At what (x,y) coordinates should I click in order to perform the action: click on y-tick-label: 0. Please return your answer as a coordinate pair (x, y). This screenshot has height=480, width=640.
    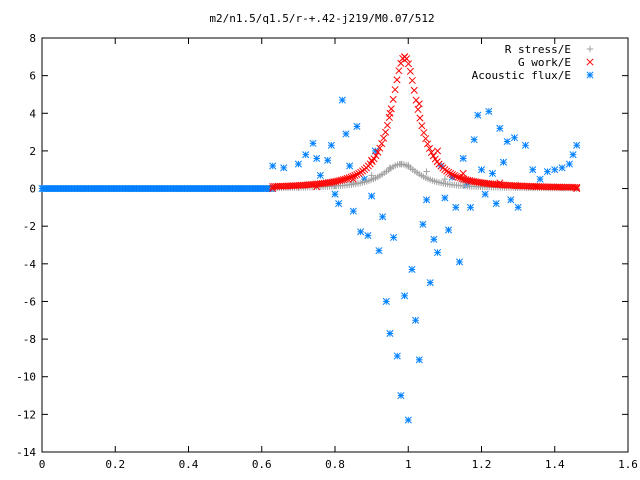
    Looking at the image, I should click on (32, 189).